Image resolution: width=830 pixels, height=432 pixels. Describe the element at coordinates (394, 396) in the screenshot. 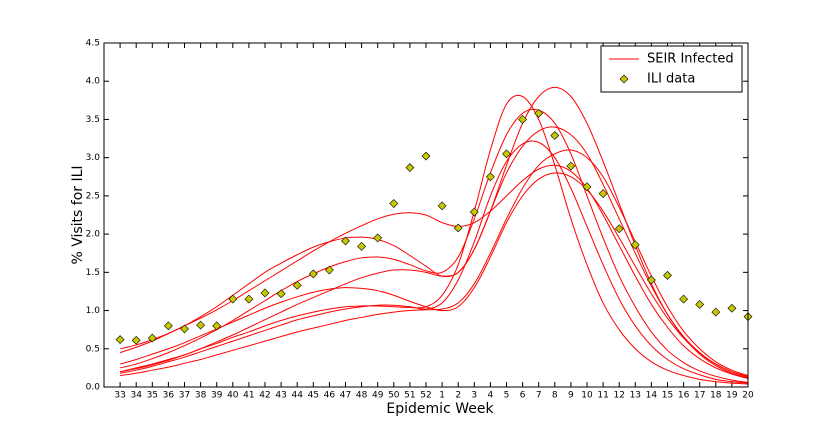

I see `x-tick-label: 50` at that location.